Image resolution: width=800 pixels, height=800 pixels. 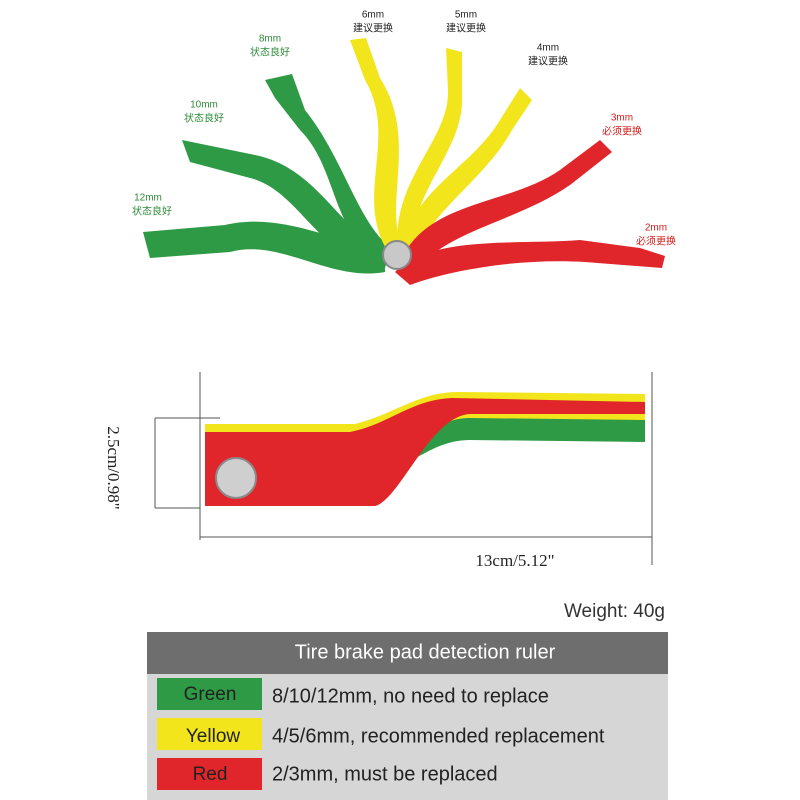 What do you see at coordinates (330, 168) in the screenshot?
I see `blade-8mm` at bounding box center [330, 168].